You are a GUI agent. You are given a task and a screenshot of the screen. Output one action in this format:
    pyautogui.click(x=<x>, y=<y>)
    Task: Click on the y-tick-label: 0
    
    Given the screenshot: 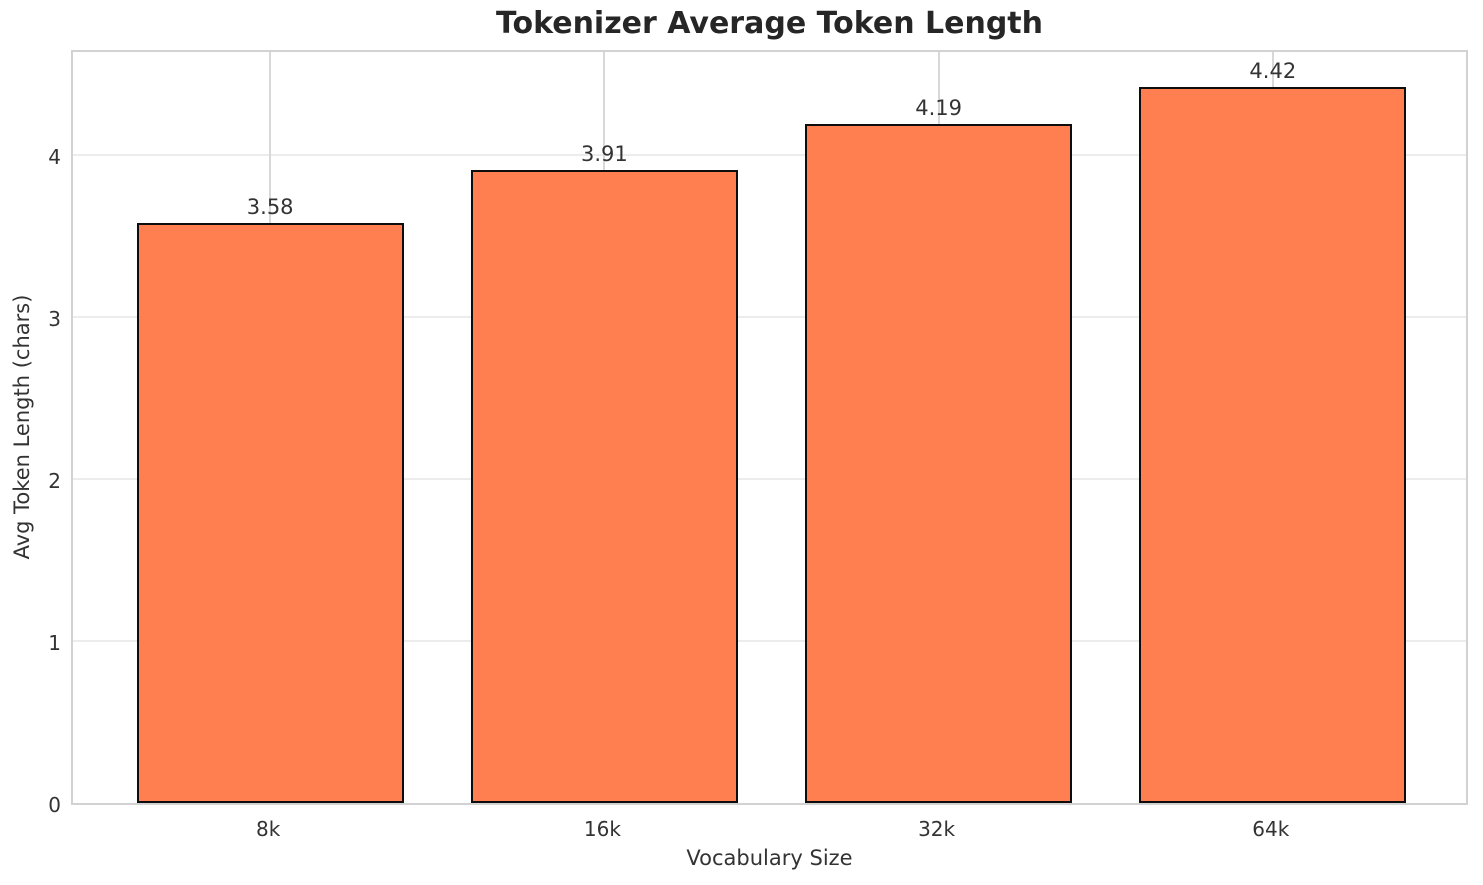 What is the action you would take?
    pyautogui.click(x=54, y=805)
    